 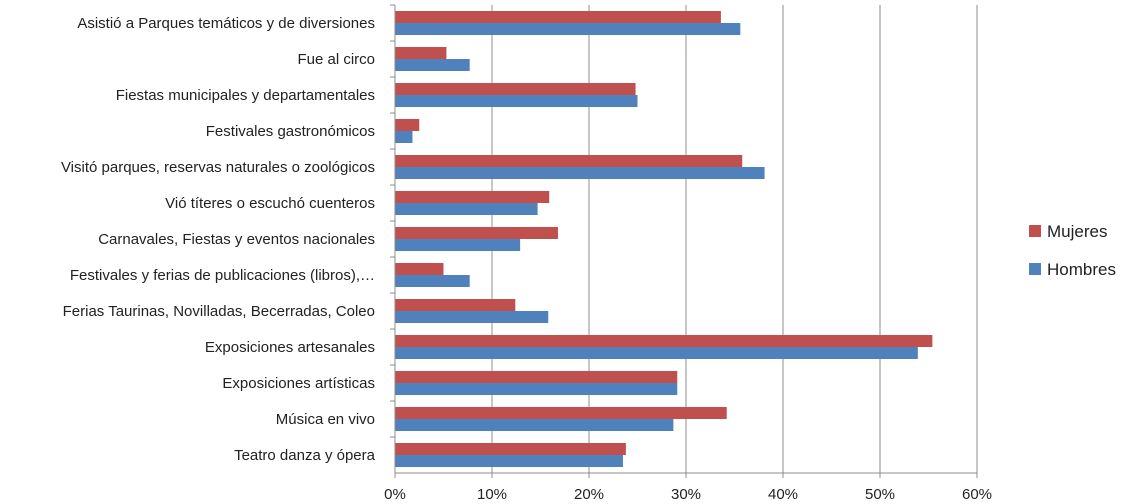 What do you see at coordinates (880, 494) in the screenshot?
I see `x-tick-label: 50%` at bounding box center [880, 494].